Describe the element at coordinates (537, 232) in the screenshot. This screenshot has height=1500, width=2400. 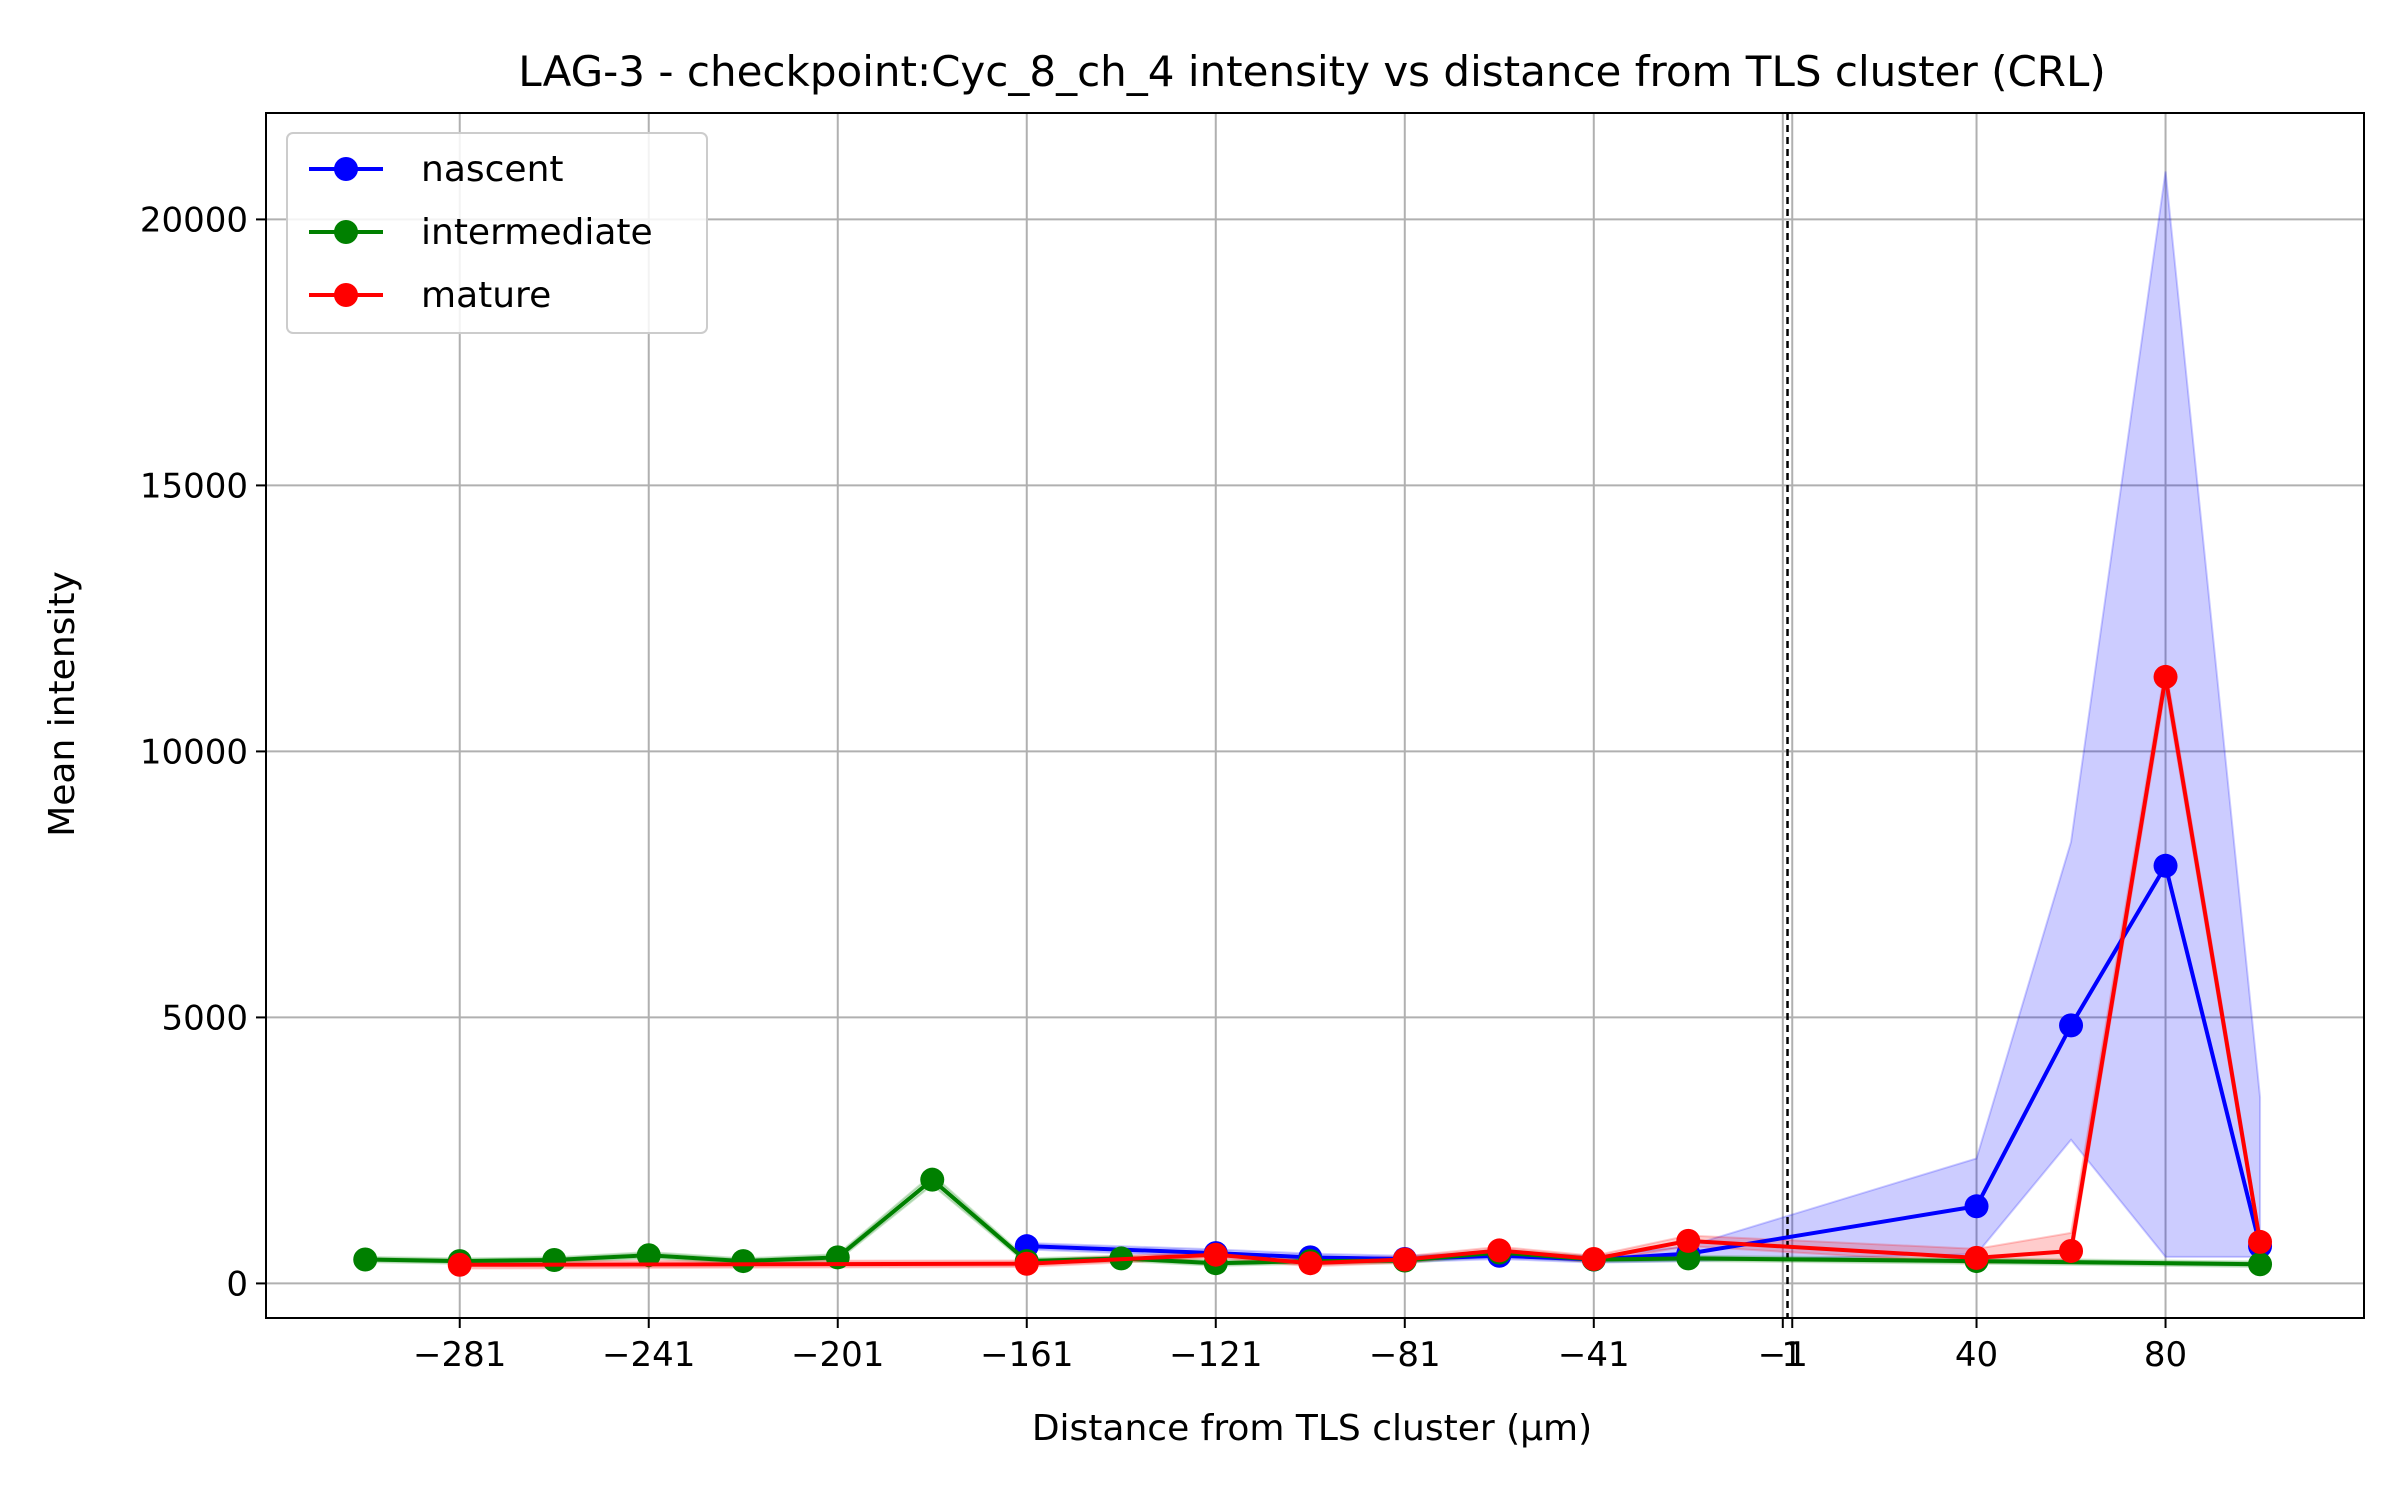
I see `intermediate-legend-label: intermediate` at that location.